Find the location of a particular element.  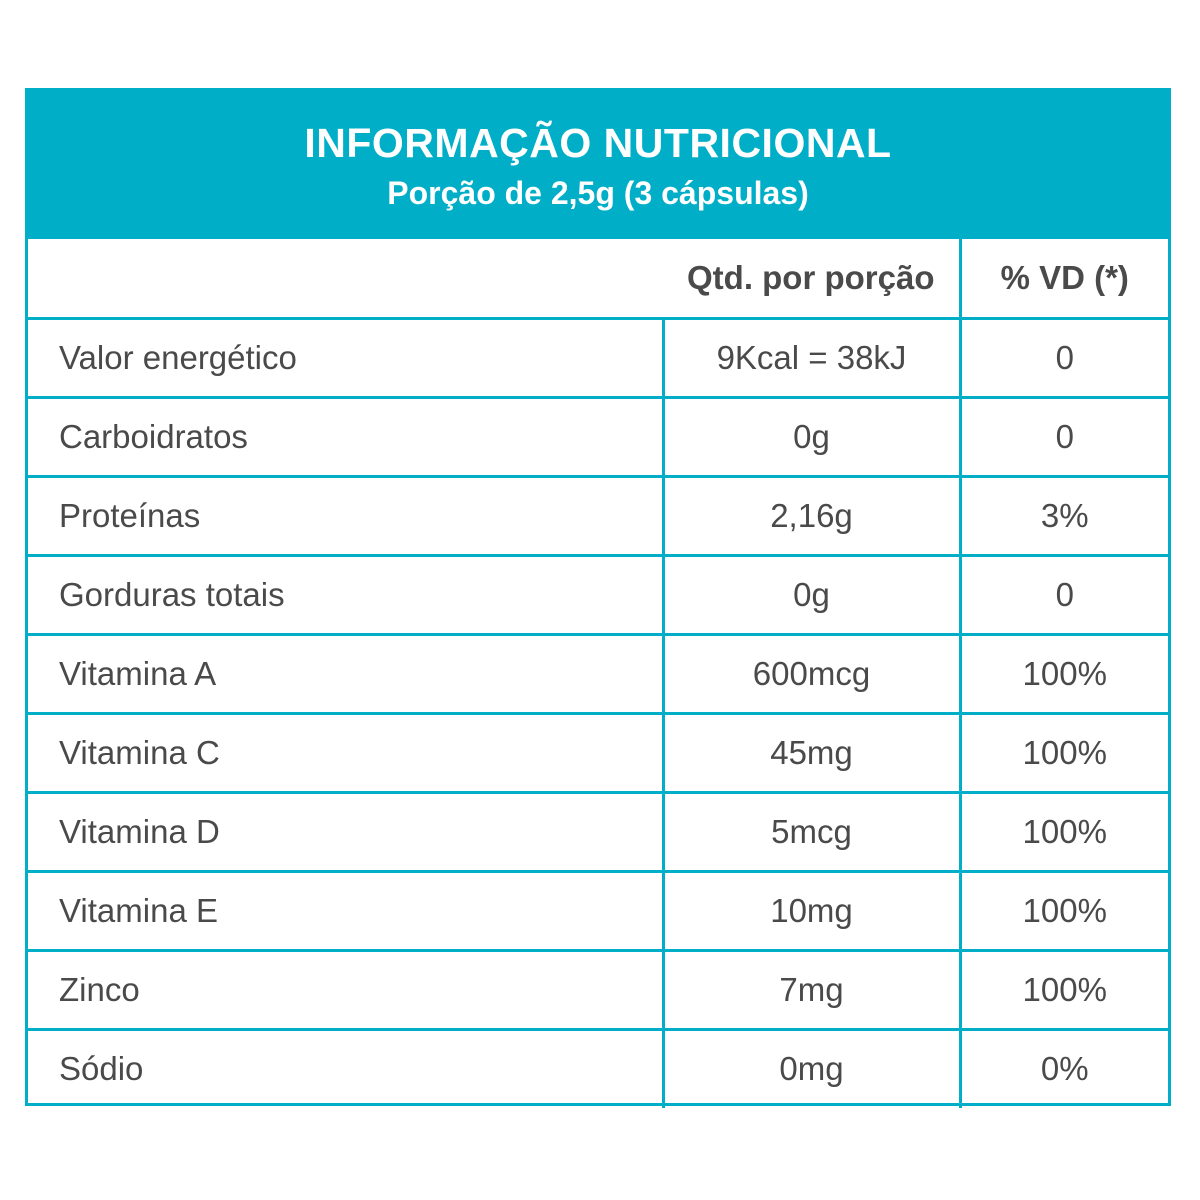

table-row: Vitamina C 45mg 100% is located at coordinates (598, 752).